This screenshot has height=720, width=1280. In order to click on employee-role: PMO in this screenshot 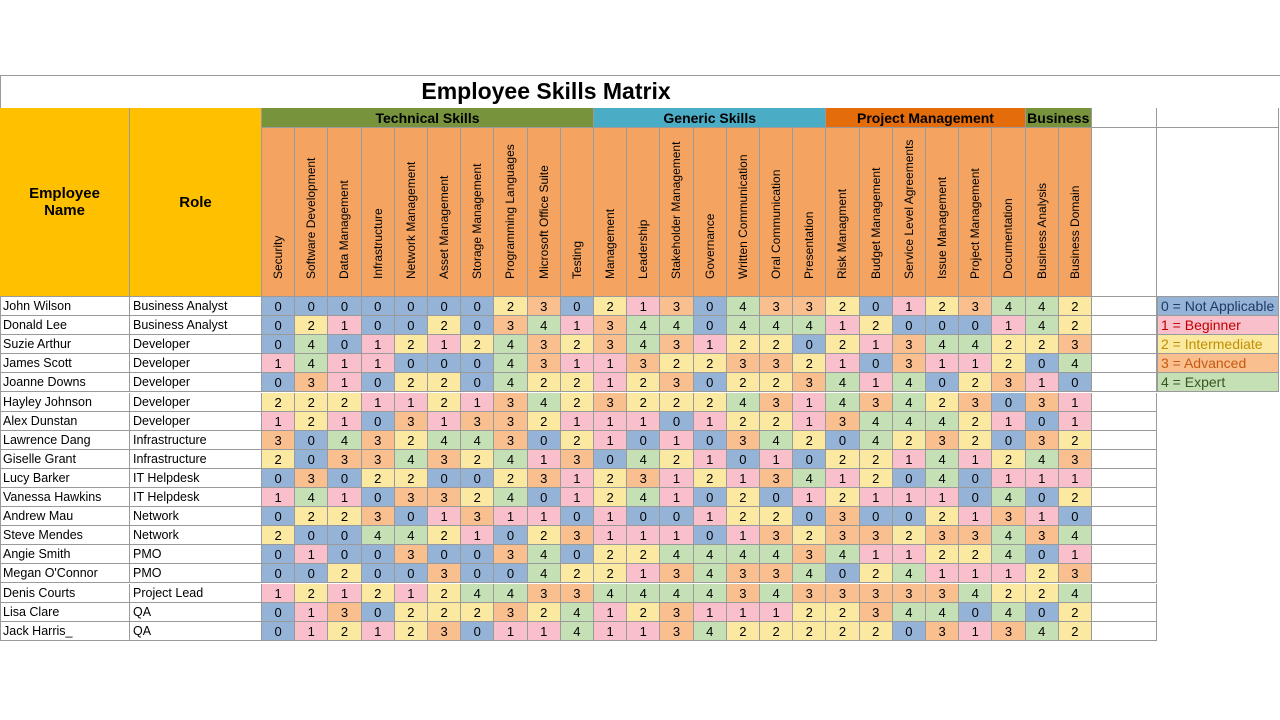, I will do `click(196, 555)`.